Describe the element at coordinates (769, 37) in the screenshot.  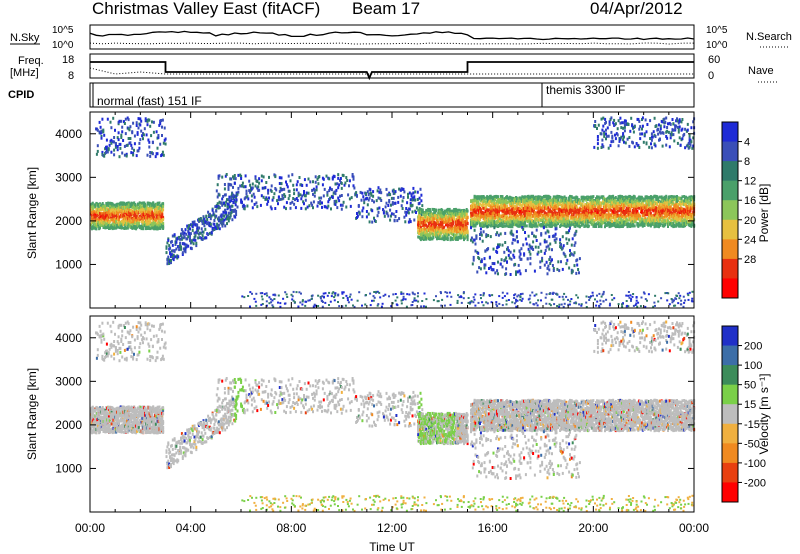
I see `nsearch-label: N.Search` at that location.